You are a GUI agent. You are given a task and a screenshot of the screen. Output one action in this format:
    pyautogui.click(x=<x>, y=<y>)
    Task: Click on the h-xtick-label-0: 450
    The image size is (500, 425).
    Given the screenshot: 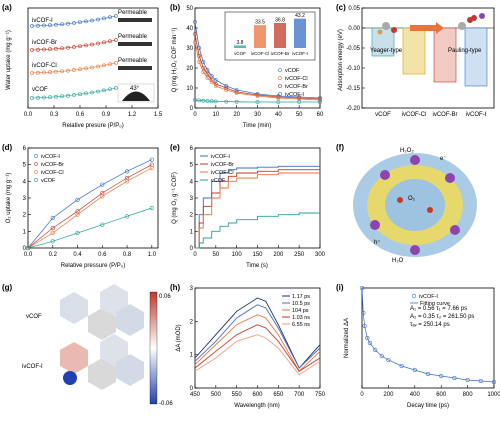 What is the action you would take?
    pyautogui.click(x=195, y=395)
    